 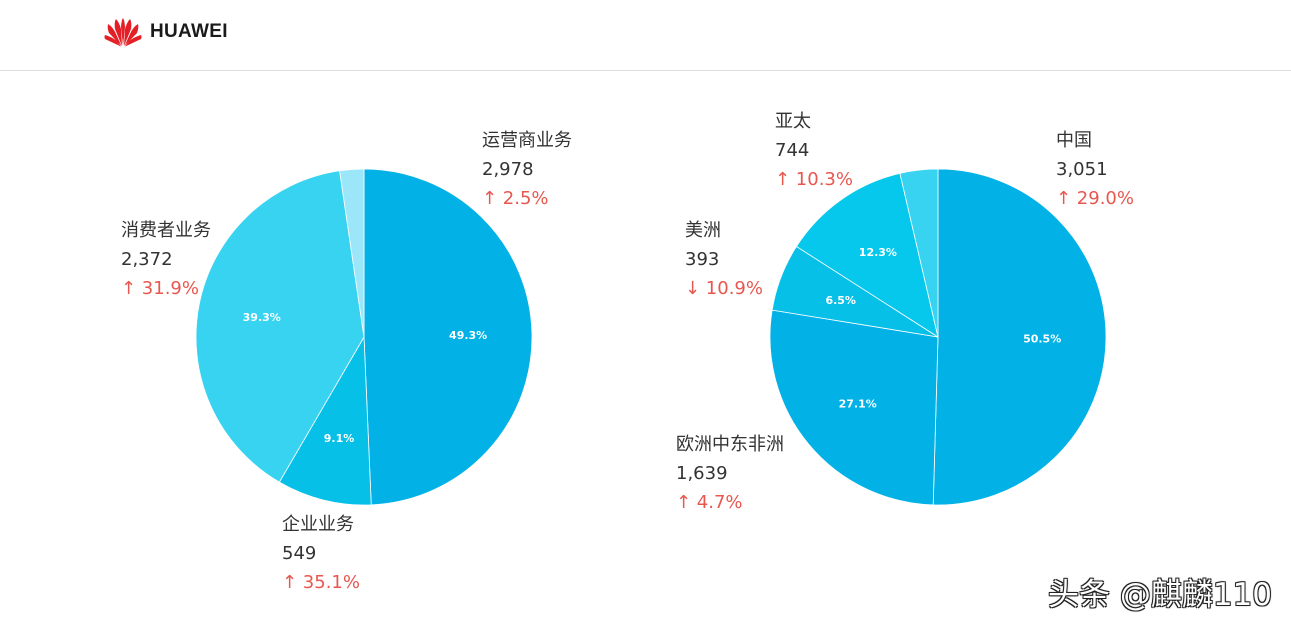 I want to click on label-change: ↑ 35.1%, so click(x=321, y=582).